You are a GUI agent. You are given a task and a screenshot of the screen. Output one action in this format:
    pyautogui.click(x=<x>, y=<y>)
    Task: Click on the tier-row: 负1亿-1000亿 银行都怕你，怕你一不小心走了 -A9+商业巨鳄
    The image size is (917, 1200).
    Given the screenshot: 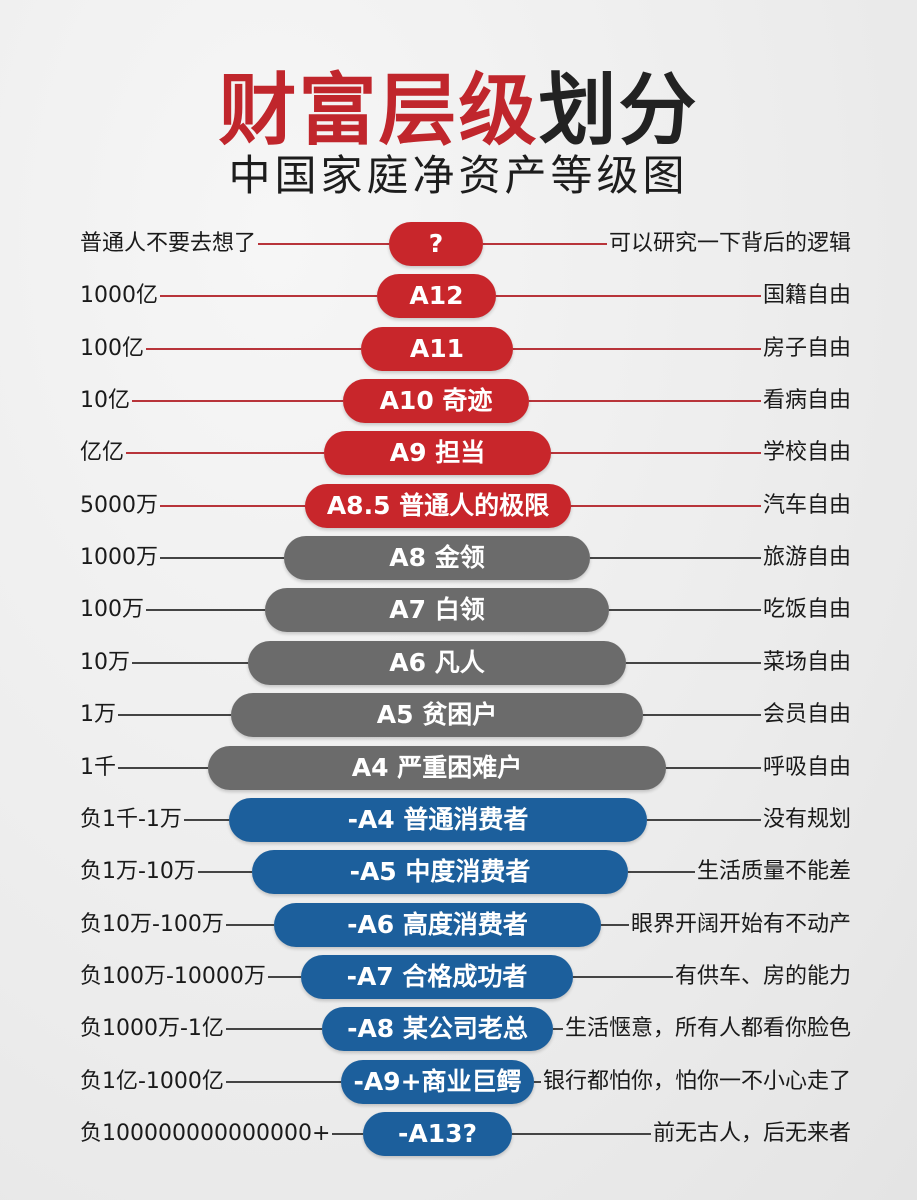 What is the action you would take?
    pyautogui.click(x=458, y=1082)
    